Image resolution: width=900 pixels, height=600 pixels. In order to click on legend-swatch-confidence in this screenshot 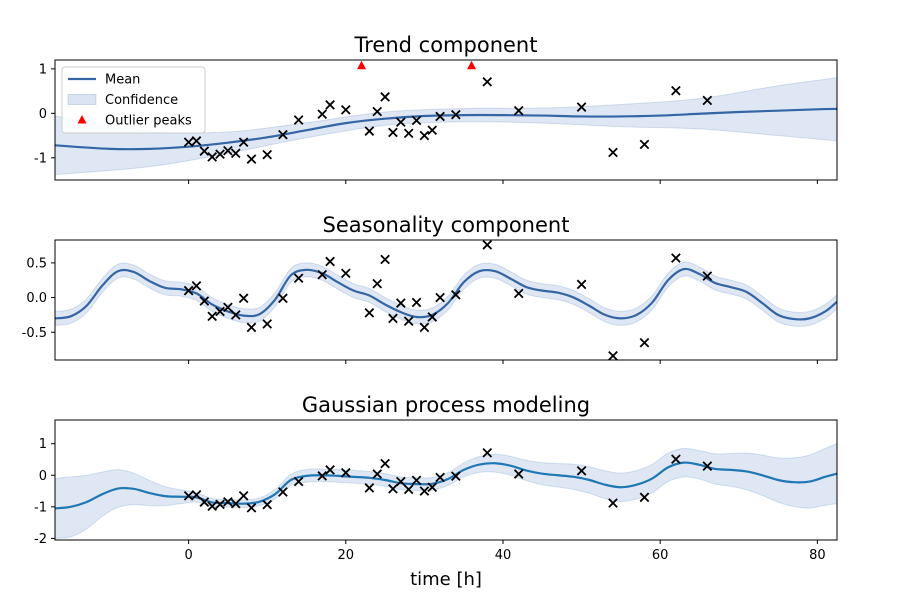, I will do `click(82, 99)`.